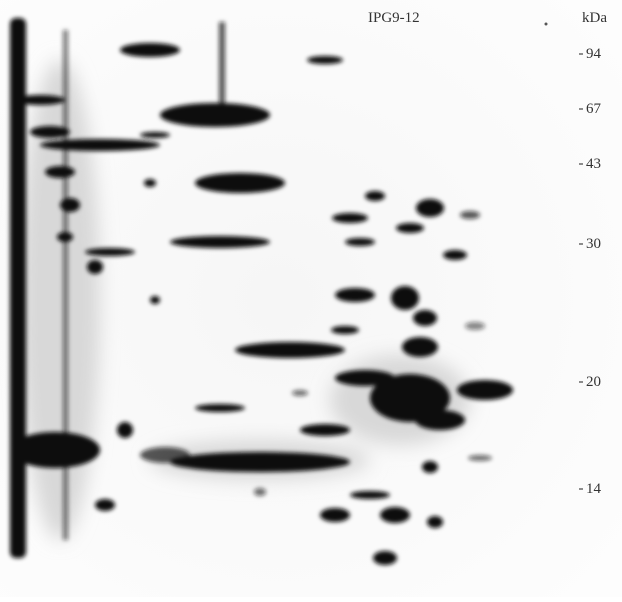 Image resolution: width=622 pixels, height=602 pixels. I want to click on marker-label: 20, so click(593, 382).